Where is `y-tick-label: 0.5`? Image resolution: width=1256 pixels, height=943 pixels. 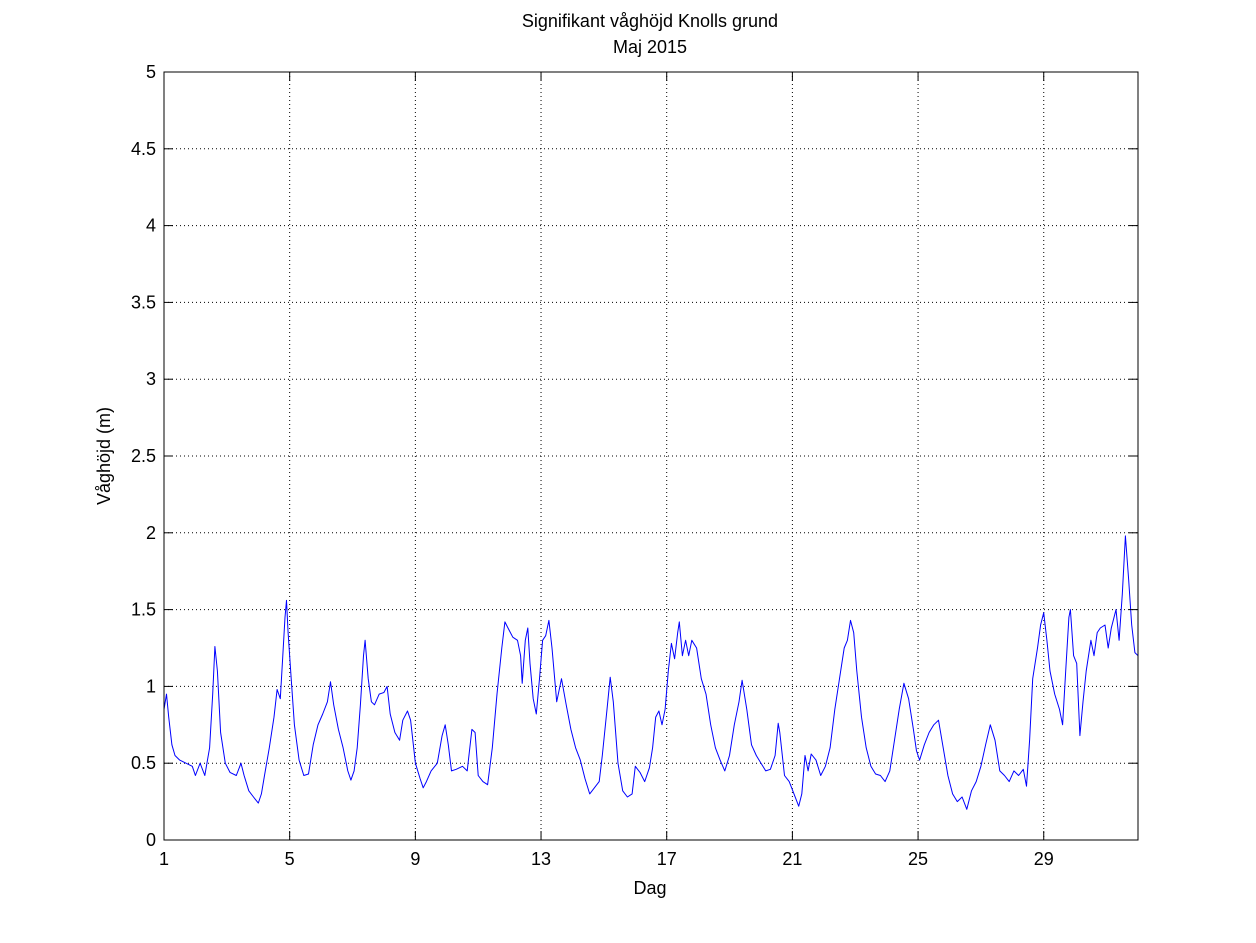
y-tick-label: 0.5 is located at coordinates (143, 763).